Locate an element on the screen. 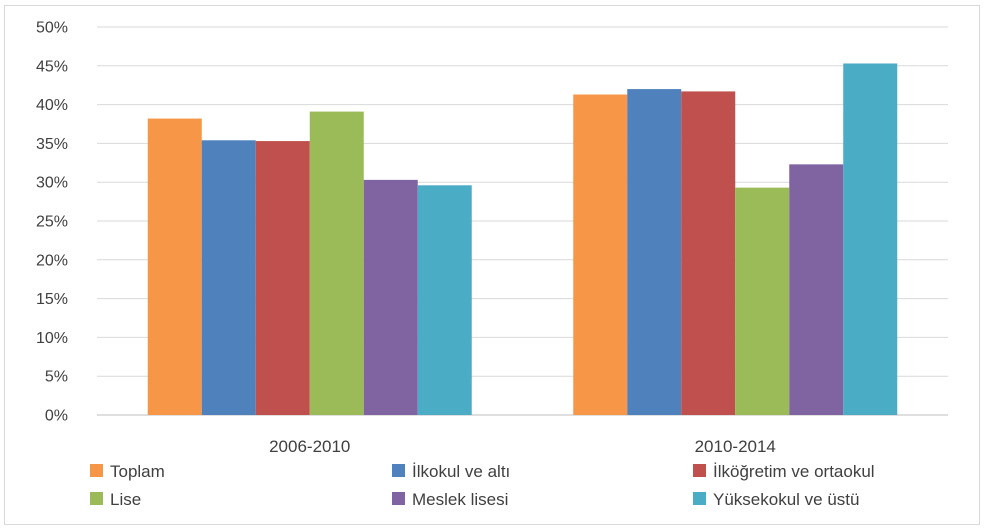 This screenshot has width=986, height=531. legend-item: Lise is located at coordinates (115, 499).